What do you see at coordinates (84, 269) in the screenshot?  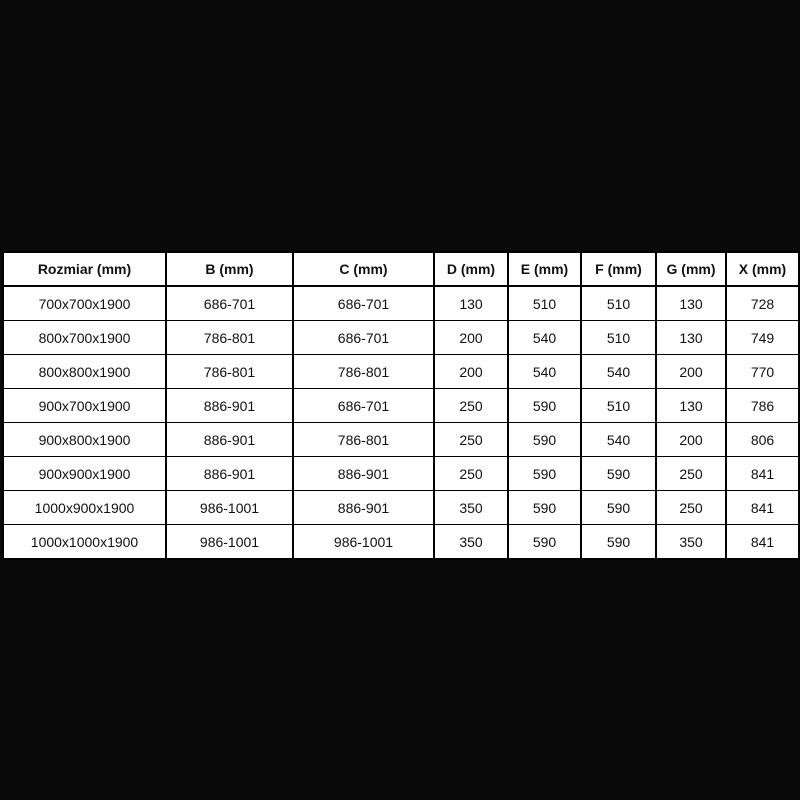 I see `column-header: Rozmiar (mm)` at bounding box center [84, 269].